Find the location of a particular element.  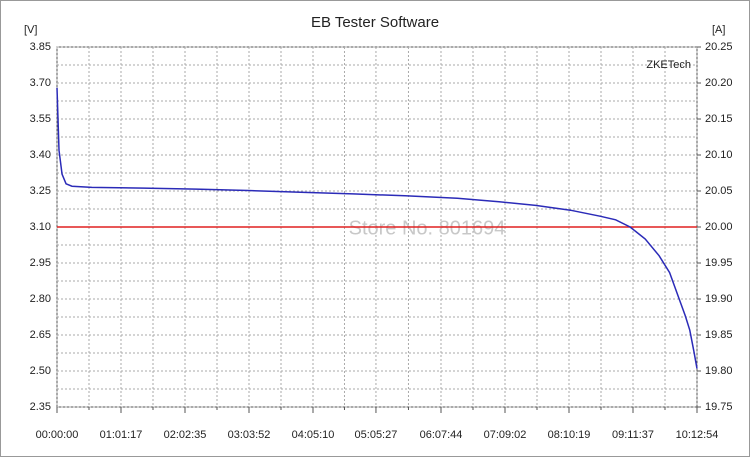

x-tick-label: 10:12:54 is located at coordinates (697, 435).